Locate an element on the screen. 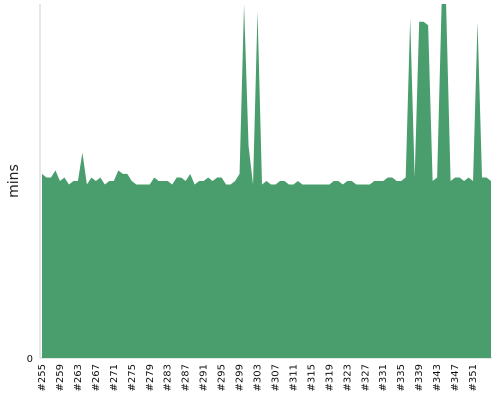 The height and width of the screenshot is (400, 500). x-tick-label: #267 is located at coordinates (96, 377).